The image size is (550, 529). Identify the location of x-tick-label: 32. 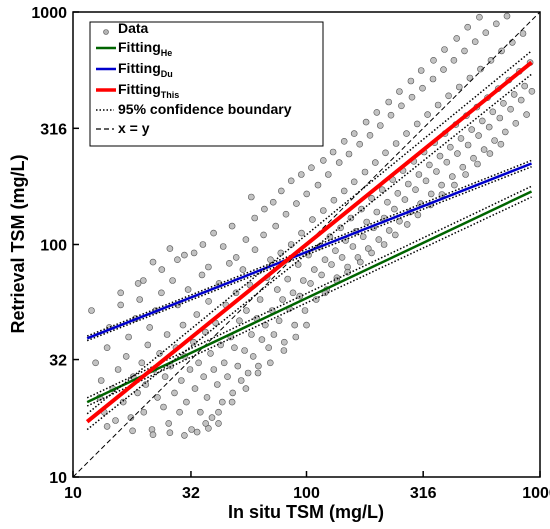
(191, 493).